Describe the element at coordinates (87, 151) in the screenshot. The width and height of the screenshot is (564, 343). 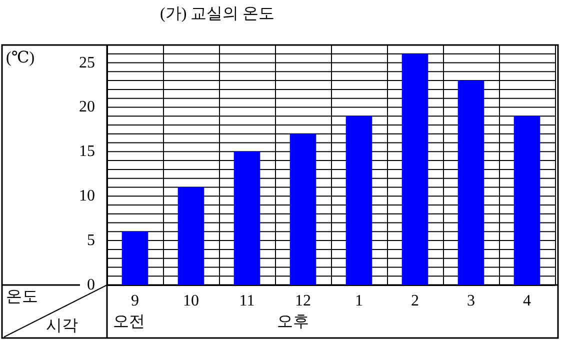
I see `y-tick-label: 15` at that location.